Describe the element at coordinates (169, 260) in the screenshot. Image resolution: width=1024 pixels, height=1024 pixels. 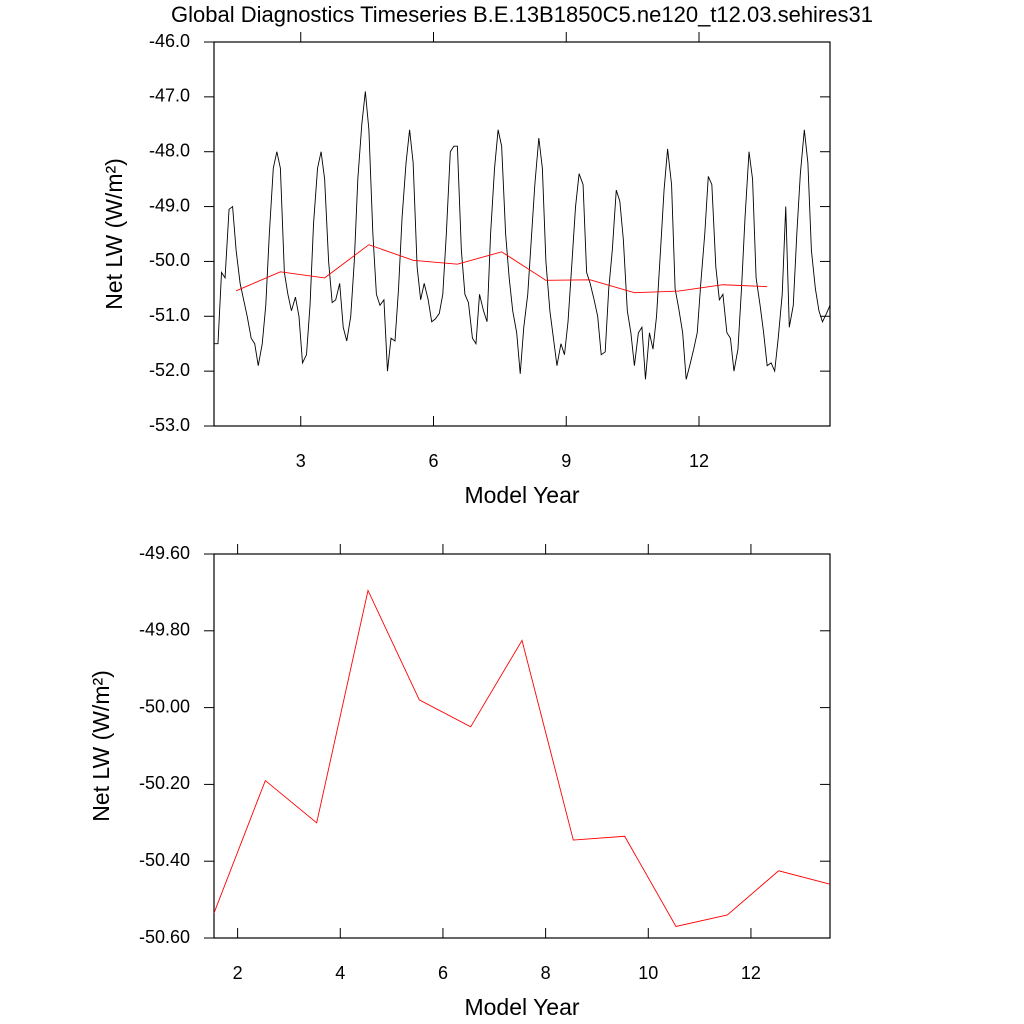
I see `y-tick-label: -50.0` at that location.